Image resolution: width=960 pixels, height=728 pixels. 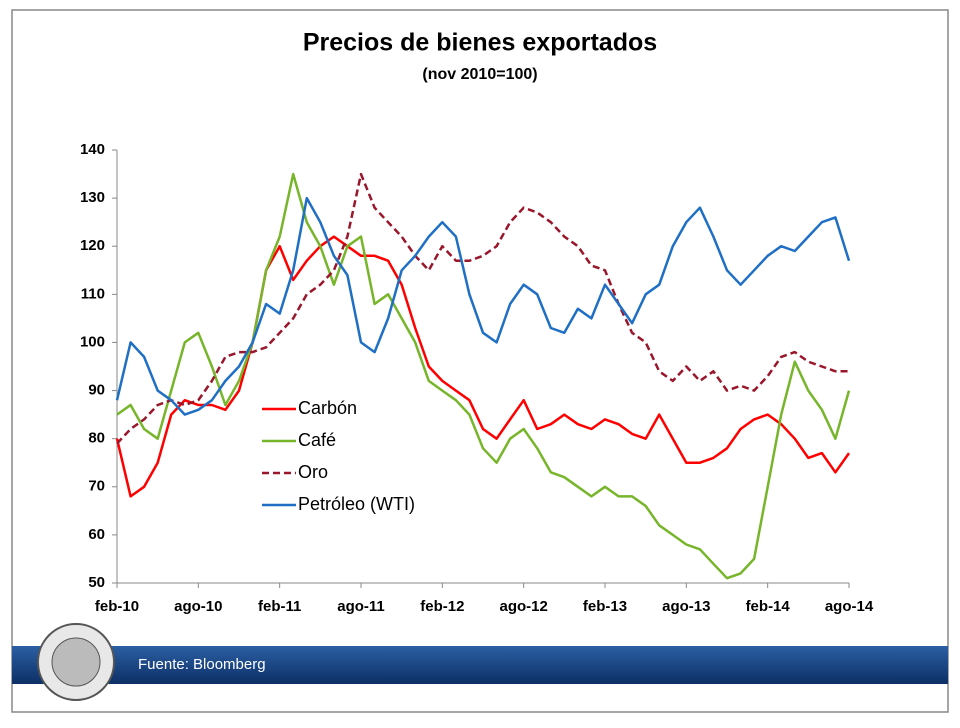 What do you see at coordinates (198, 606) in the screenshot?
I see `x-tick-label: ago-10` at bounding box center [198, 606].